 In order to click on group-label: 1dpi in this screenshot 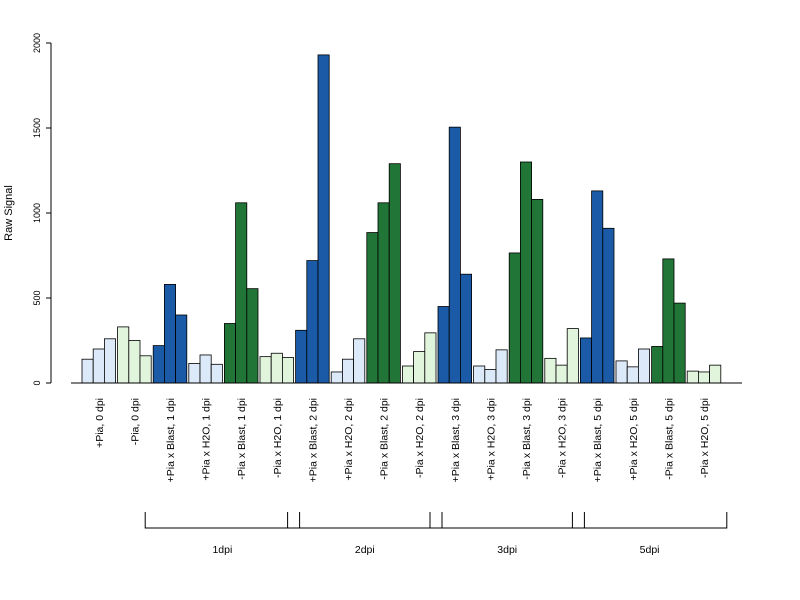, I will do `click(222, 550)`.